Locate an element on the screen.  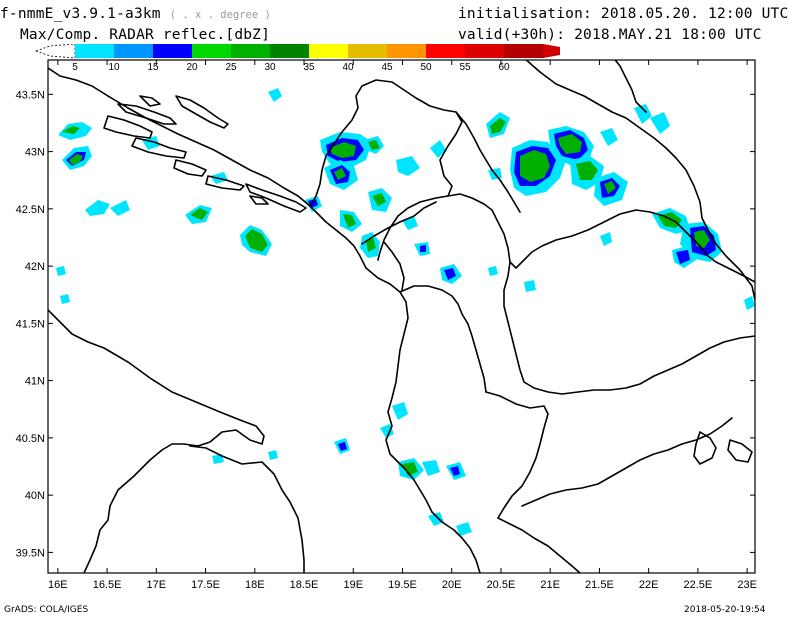
longitude-tick-label: 16.5E is located at coordinates (107, 585).